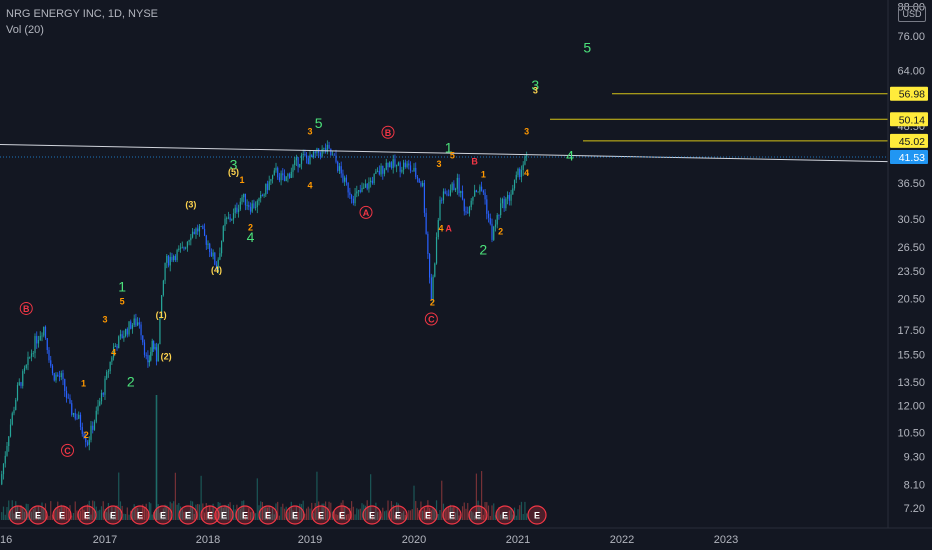  Describe the element at coordinates (414, 540) in the screenshot. I see `time-tick-label: 2020` at that location.